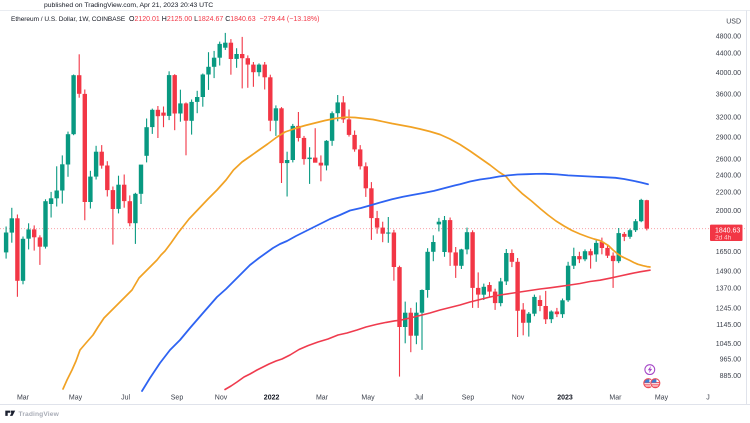 The image size is (750, 423). I want to click on svg-text: 1045.00, so click(728, 344).